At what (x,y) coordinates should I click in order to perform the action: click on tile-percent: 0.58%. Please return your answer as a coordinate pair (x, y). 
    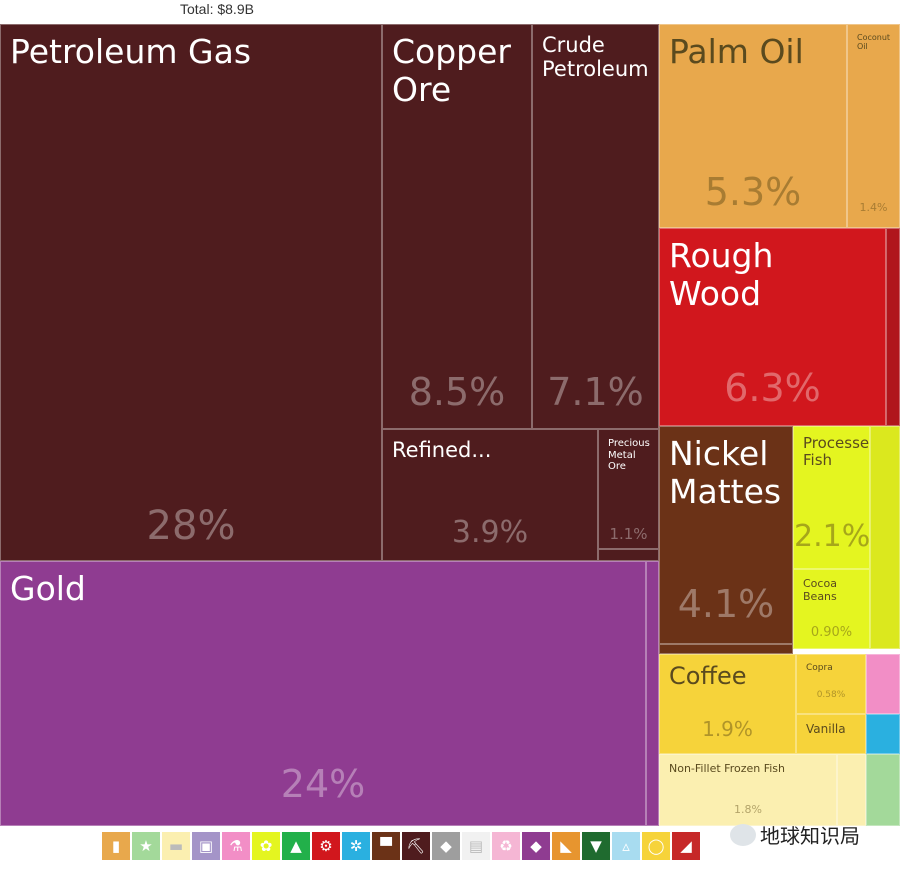
    Looking at the image, I should click on (831, 695).